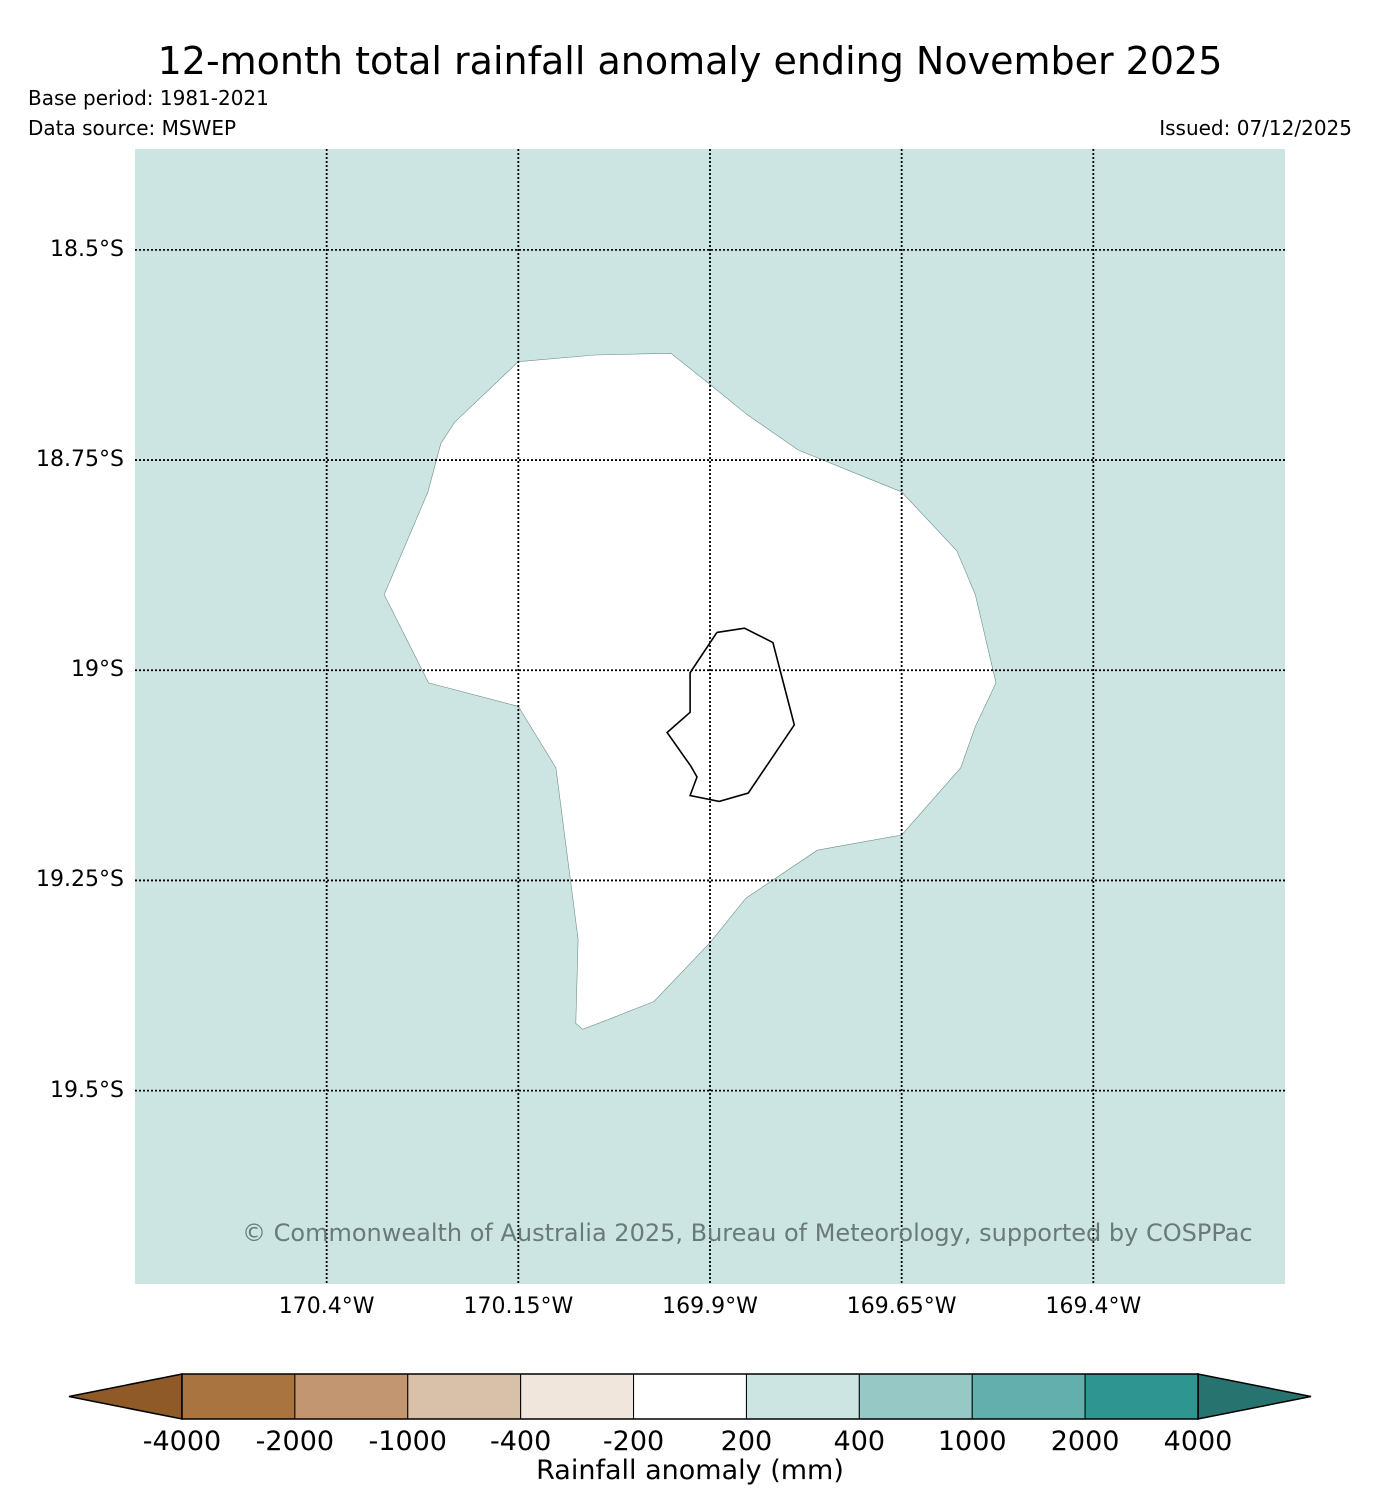  What do you see at coordinates (901, 1306) in the screenshot?
I see `lon-label: 169.65°W` at bounding box center [901, 1306].